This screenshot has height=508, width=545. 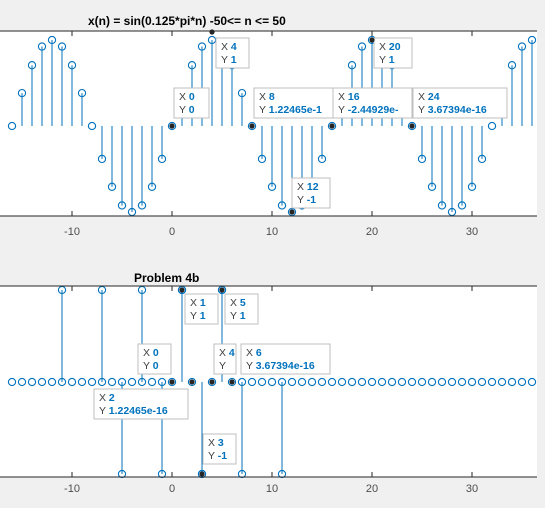 What do you see at coordinates (198, 303) in the screenshot?
I see `bottom-datatip-x-row: X 1` at bounding box center [198, 303].